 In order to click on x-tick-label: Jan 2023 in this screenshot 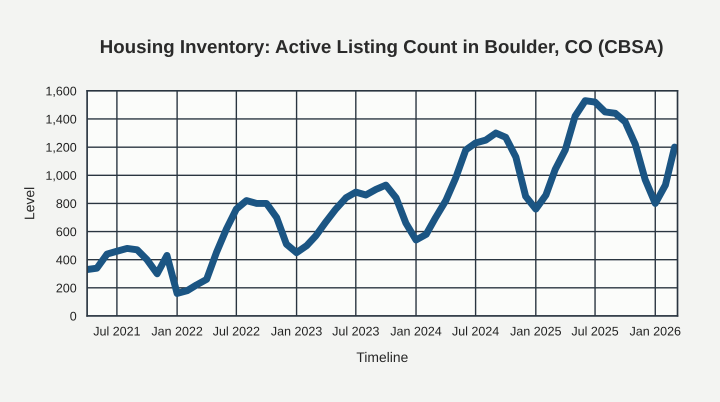, I will do `click(296, 331)`.